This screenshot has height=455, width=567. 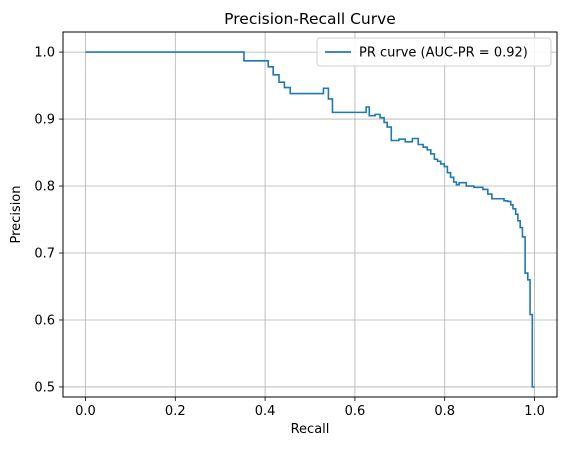 I want to click on y-tick-label: 0.9, so click(x=44, y=120).